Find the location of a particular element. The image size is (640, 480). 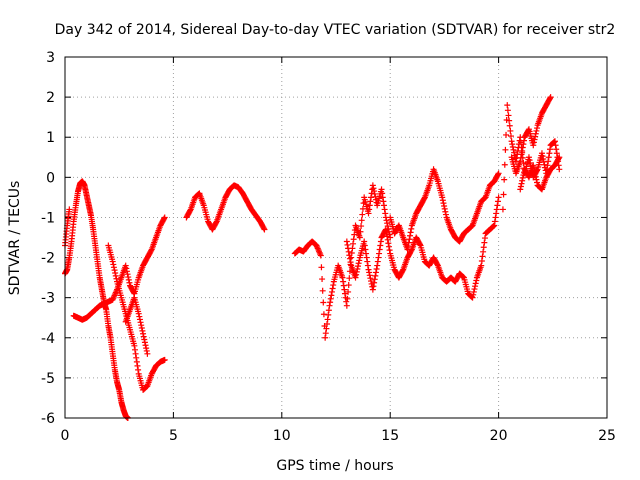

series-track-c is located at coordinates (119, 268).